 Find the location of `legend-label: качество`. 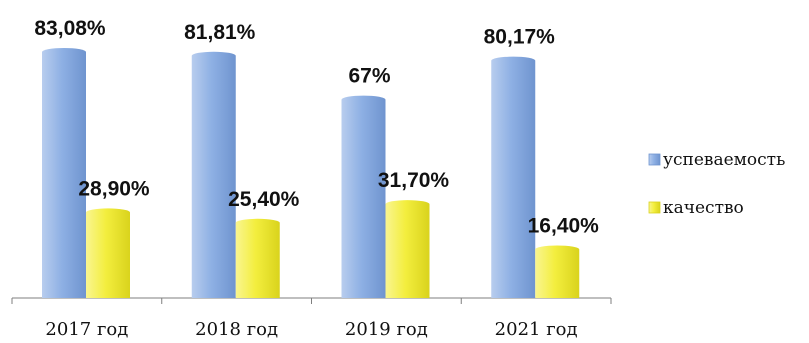

legend-label: качество is located at coordinates (703, 208).